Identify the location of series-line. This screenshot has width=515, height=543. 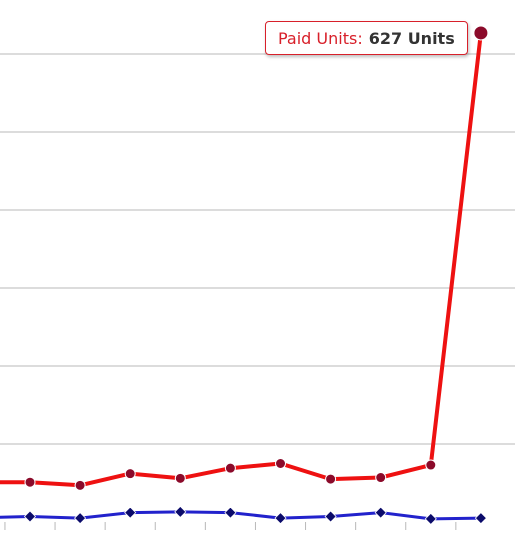
(241, 515).